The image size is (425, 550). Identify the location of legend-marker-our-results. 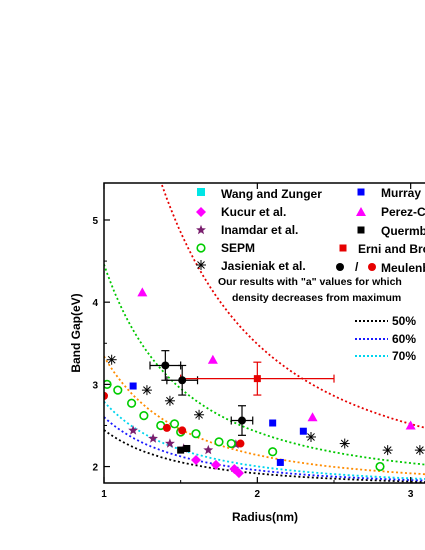
(340, 267).